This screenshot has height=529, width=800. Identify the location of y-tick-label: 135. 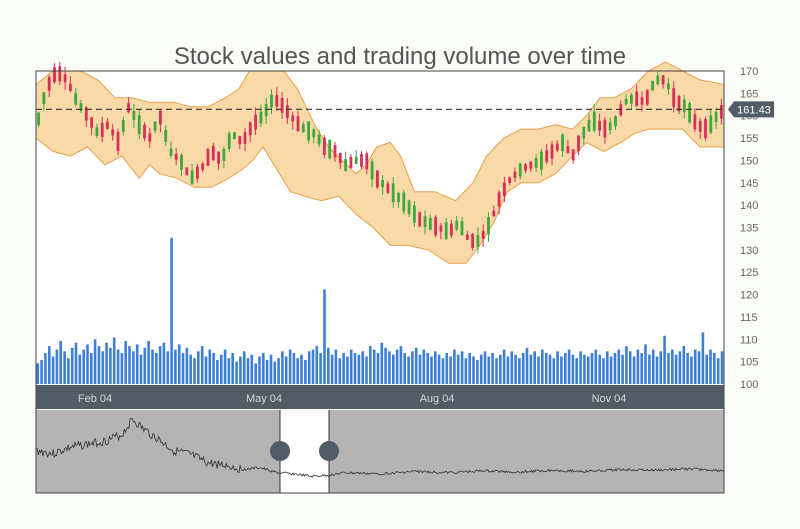
(749, 229).